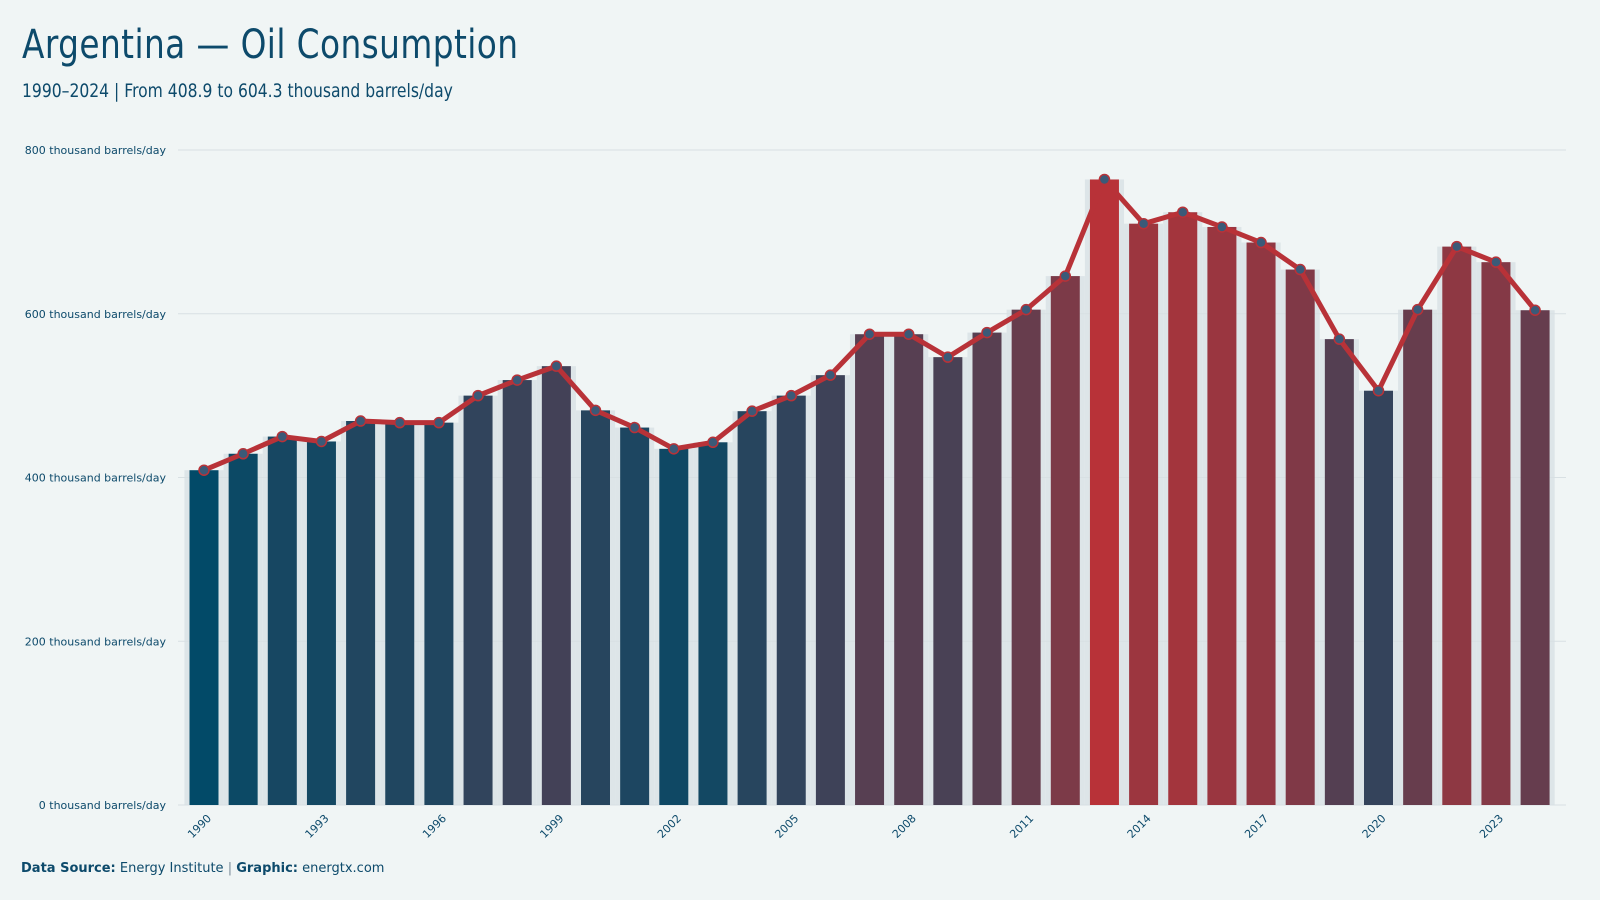 Image resolution: width=1600 pixels, height=900 pixels. I want to click on x-tick-label: 1993, so click(317, 826).